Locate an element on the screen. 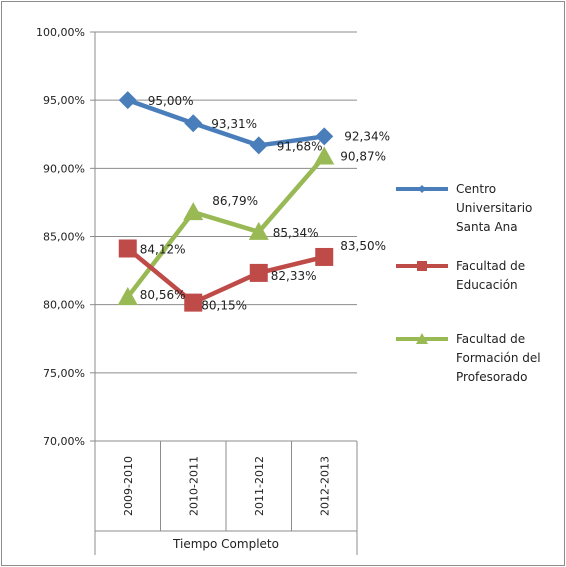  data-label: 95,00% is located at coordinates (171, 101).